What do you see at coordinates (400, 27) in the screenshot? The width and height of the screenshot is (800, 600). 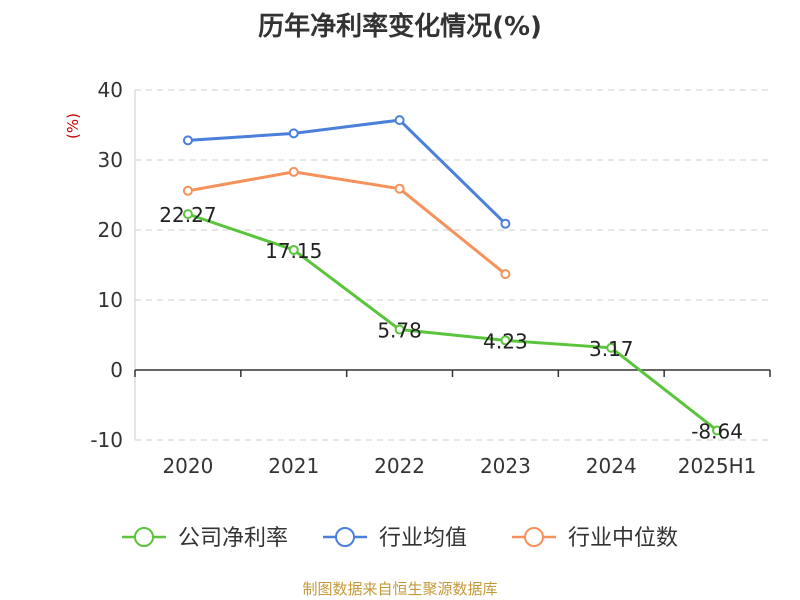 I see `chart-title: 历年净利率变化情况(%)` at bounding box center [400, 27].